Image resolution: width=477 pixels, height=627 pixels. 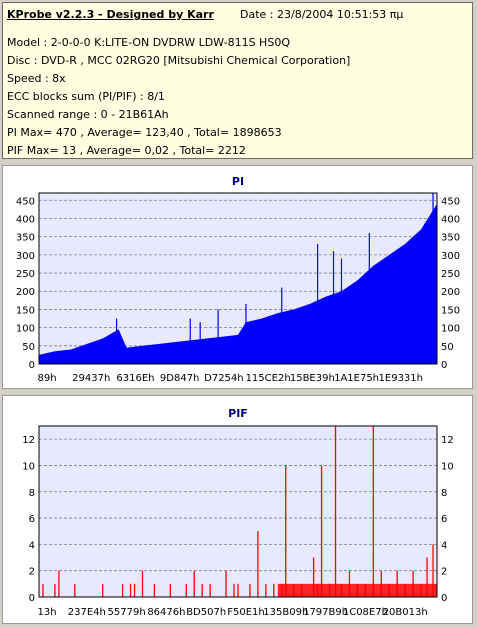 What do you see at coordinates (447, 440) in the screenshot?
I see `y-tick-label-right: 12` at bounding box center [447, 440].